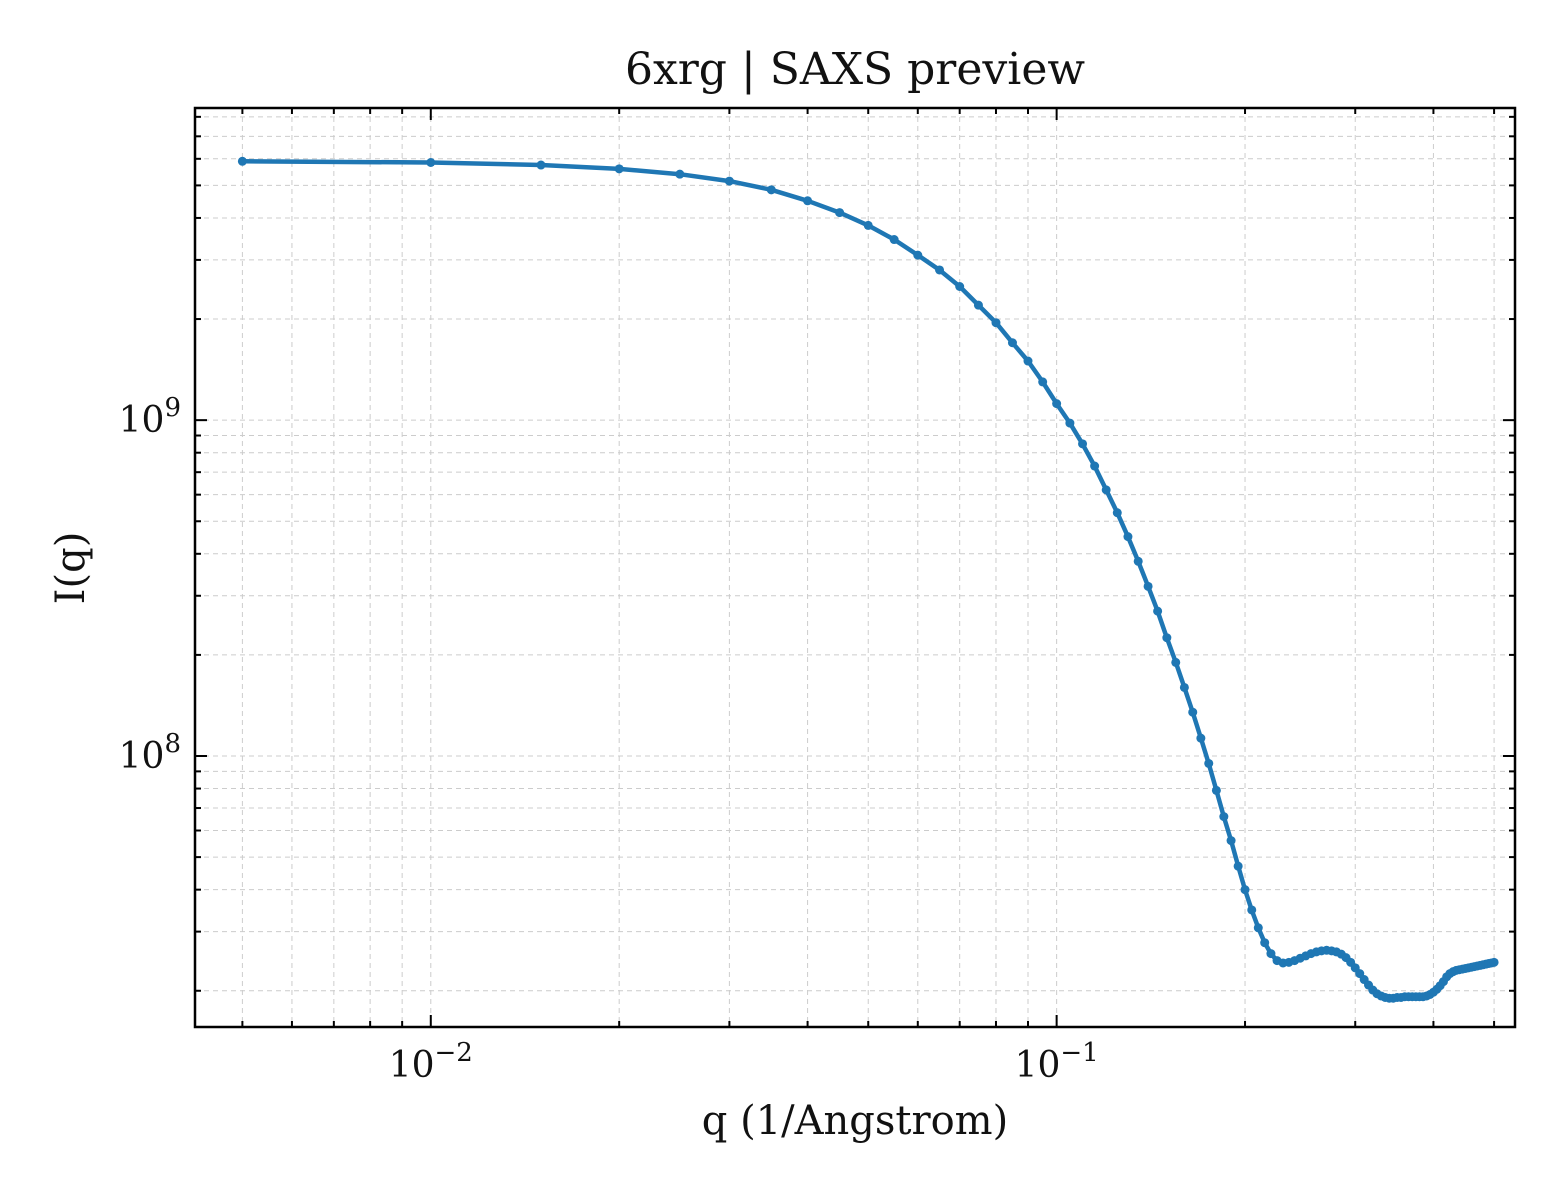 The height and width of the screenshot is (1200, 1560). What do you see at coordinates (855, 69) in the screenshot?
I see `chart-title: 6xrg | SAXS preview` at bounding box center [855, 69].